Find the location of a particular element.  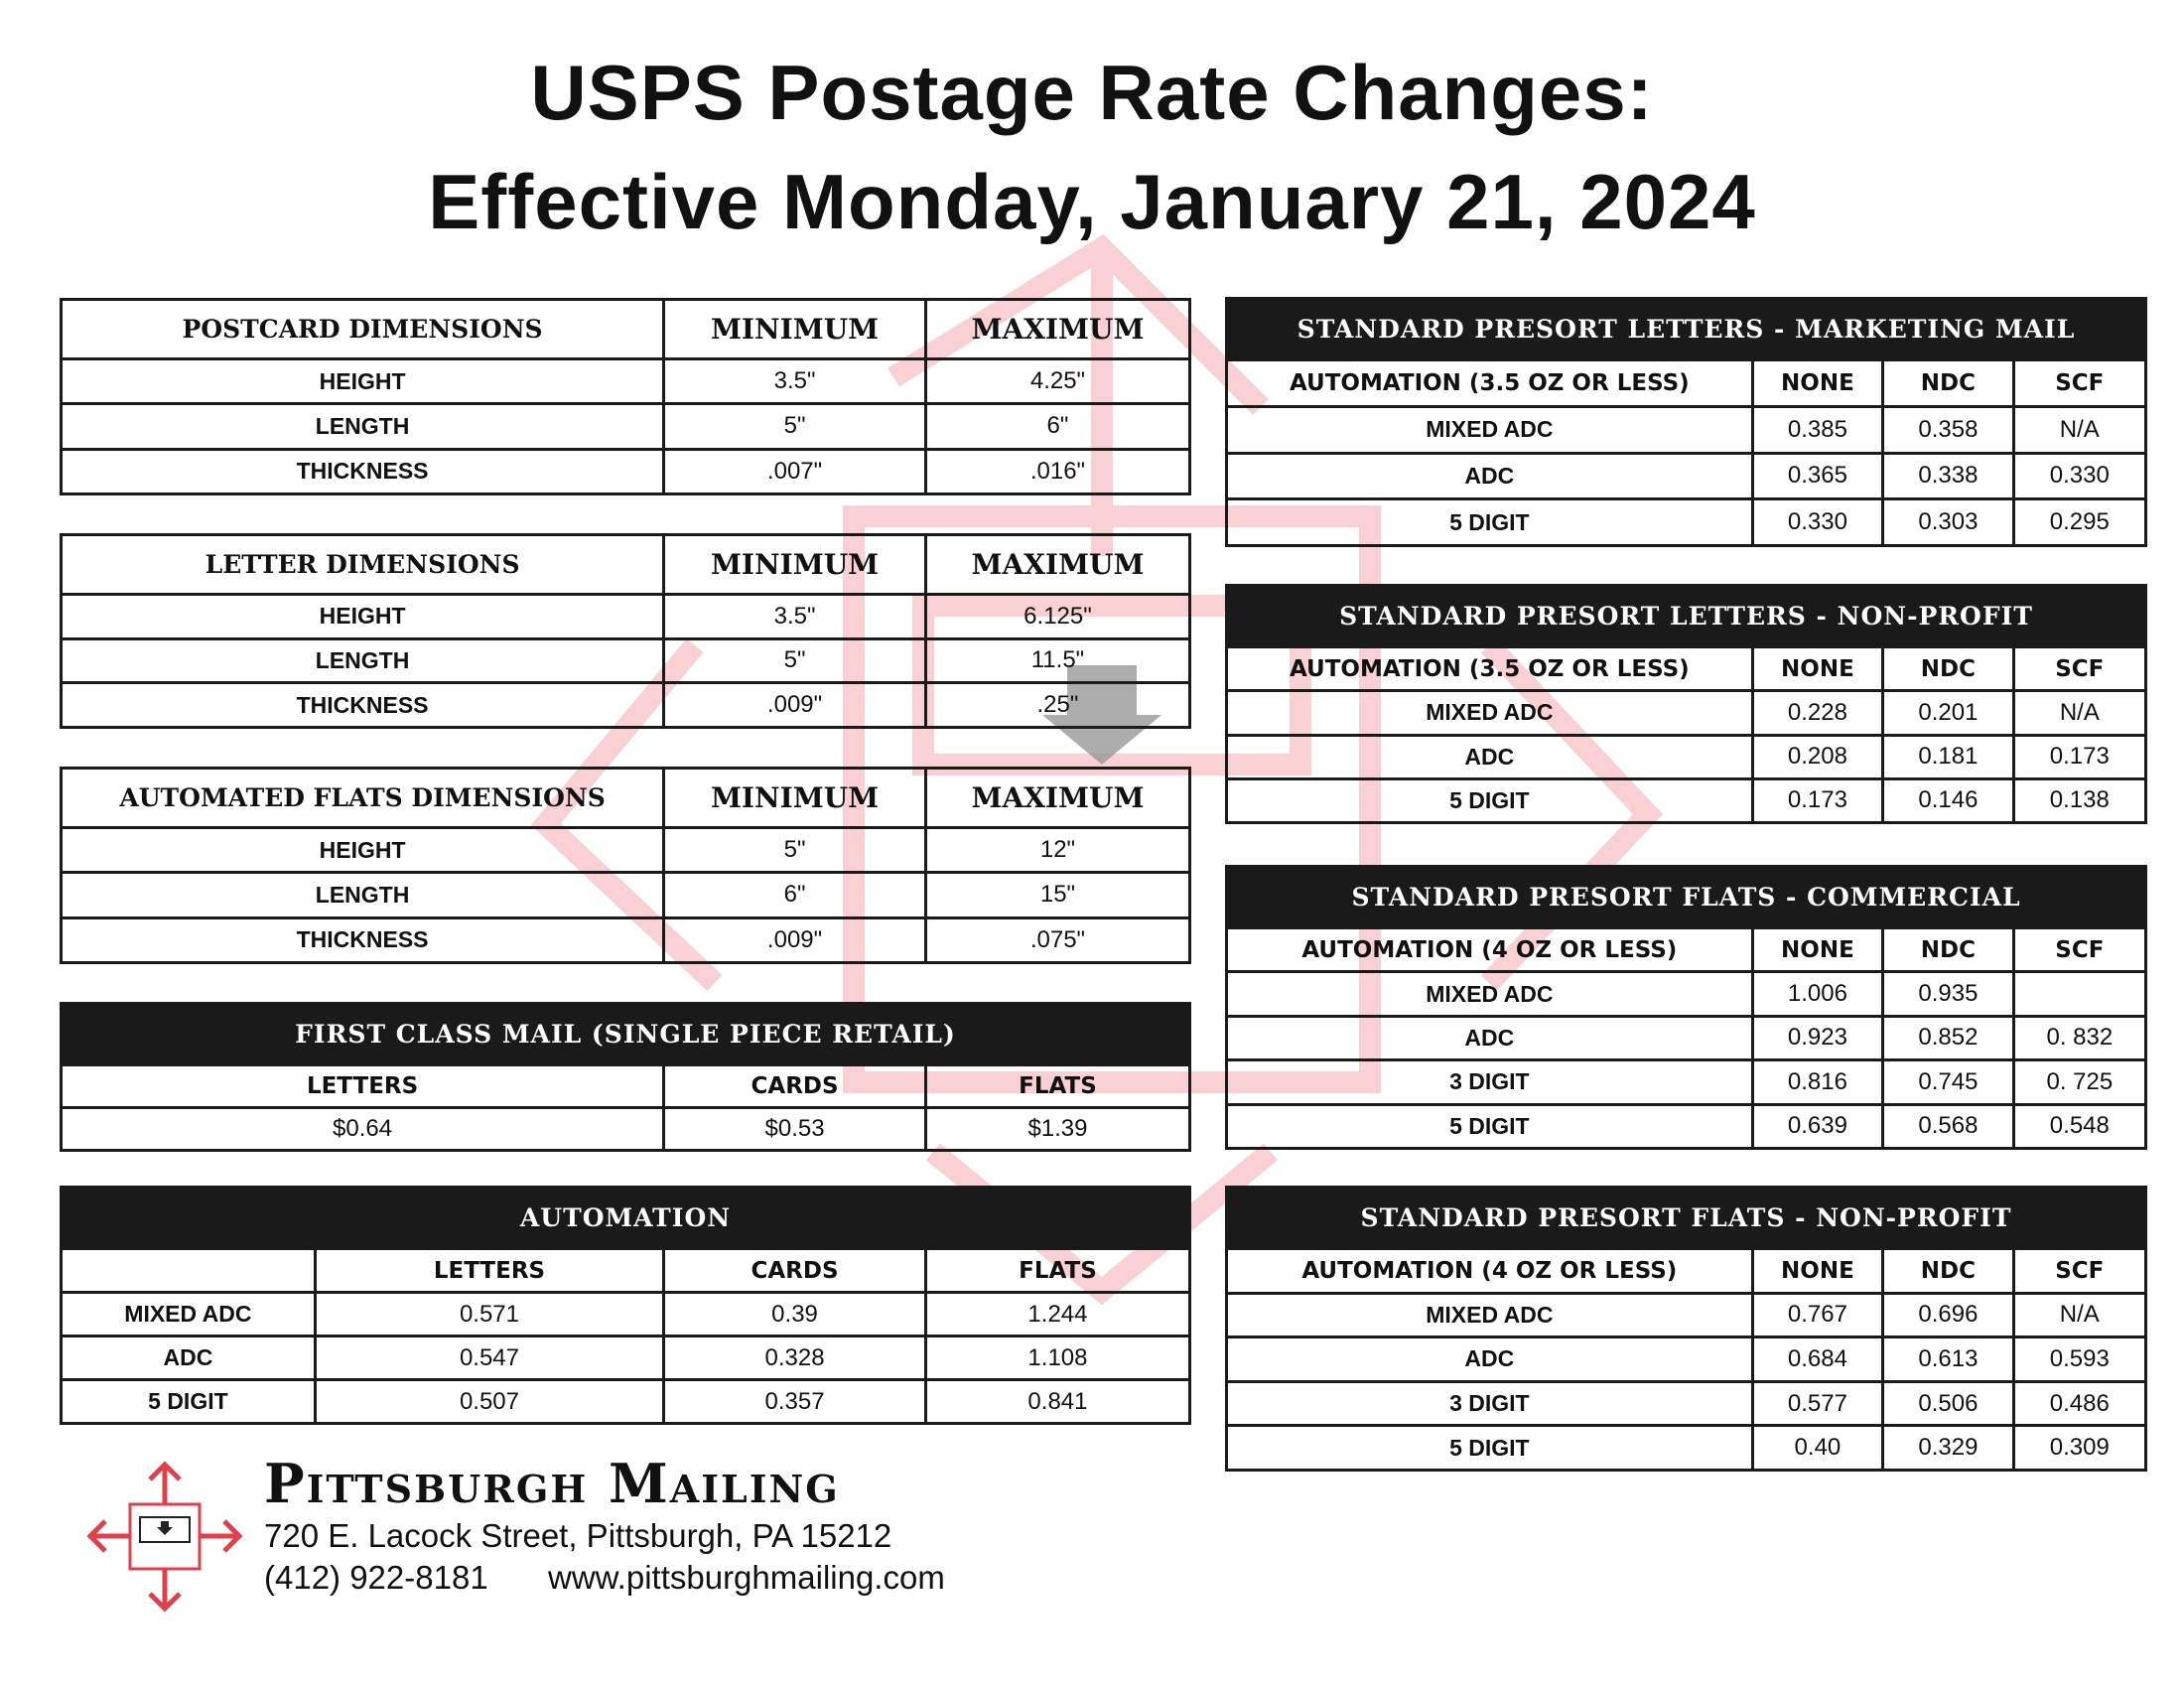

cell: THICKNESS is located at coordinates (362, 939).